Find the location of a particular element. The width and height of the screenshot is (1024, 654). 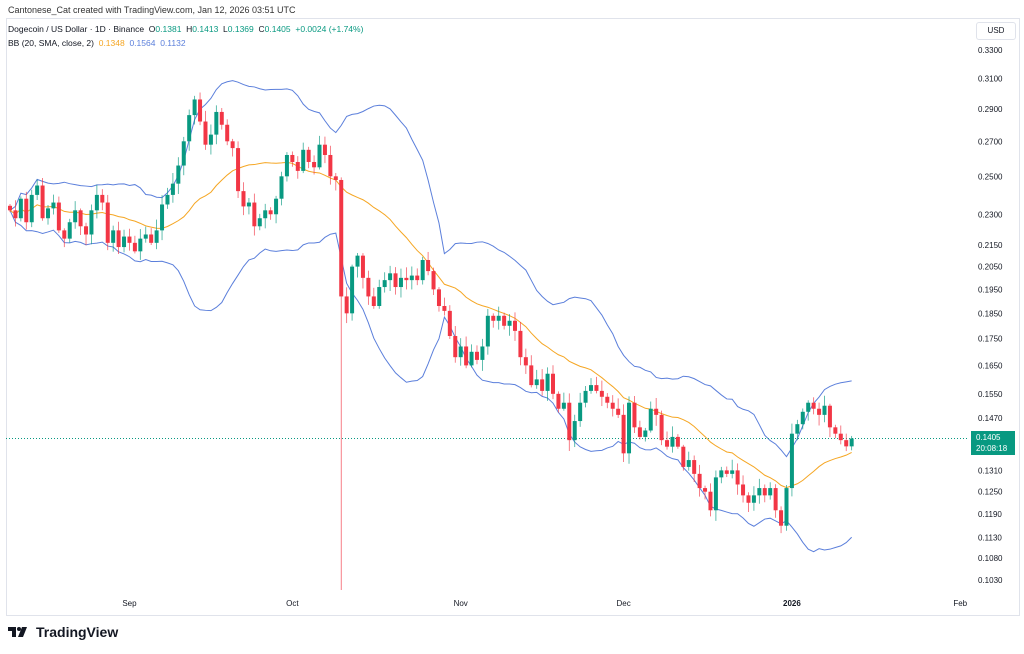

low-label: L is located at coordinates (225, 29).